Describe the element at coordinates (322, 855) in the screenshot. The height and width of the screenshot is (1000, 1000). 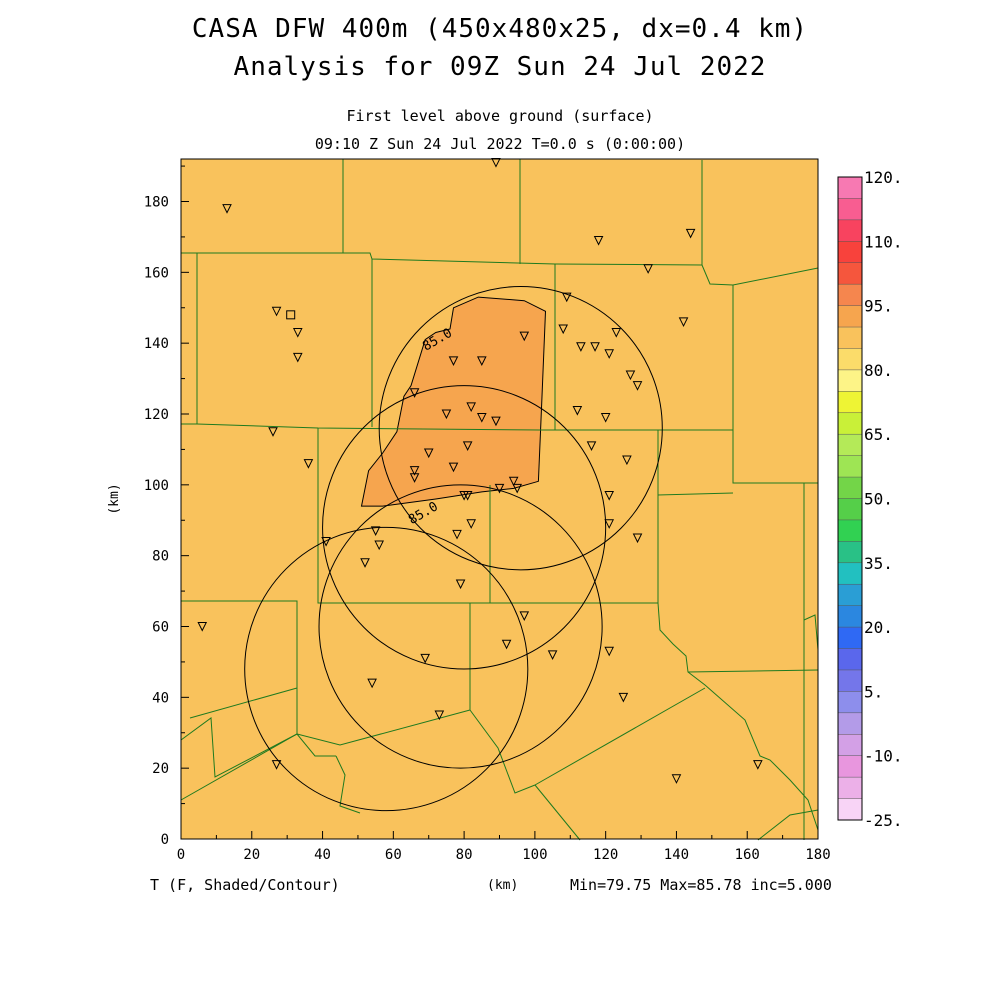
I see `x-tick-label: 40` at that location.